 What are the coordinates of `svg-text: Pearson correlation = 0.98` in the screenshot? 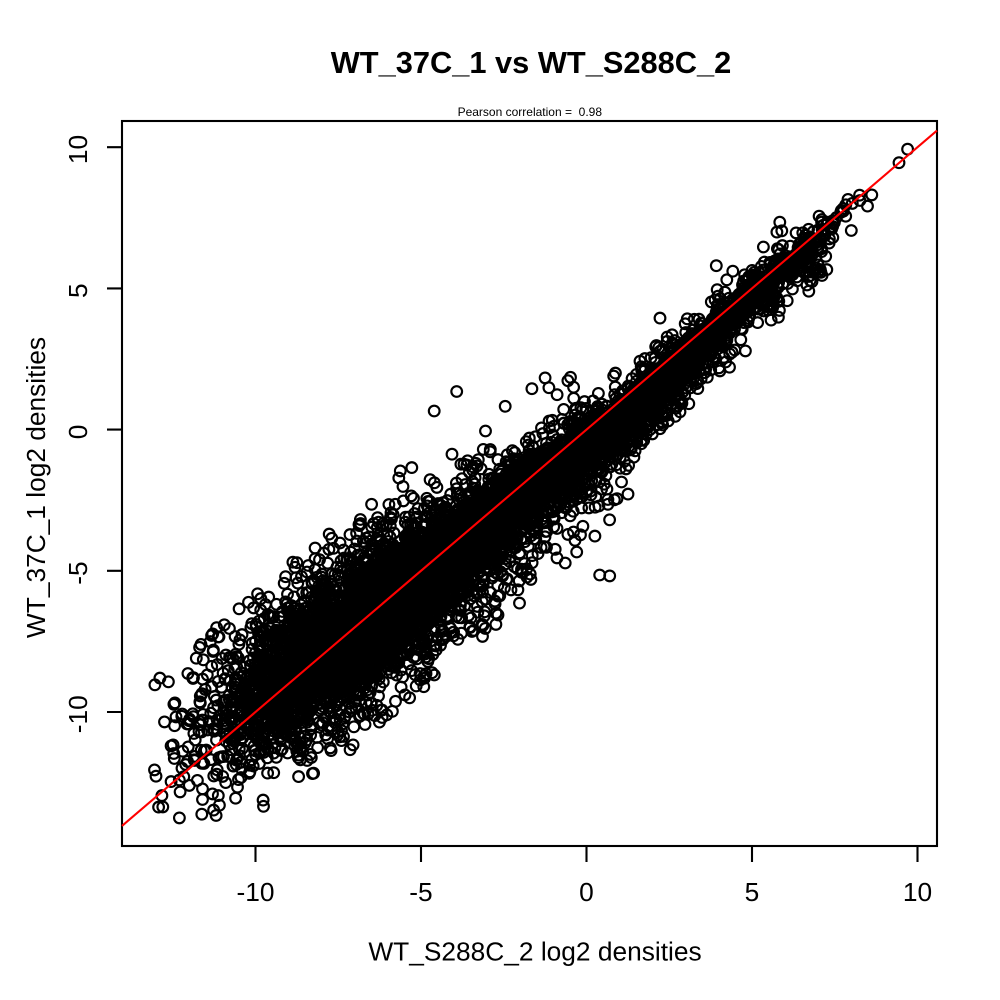 It's located at (530, 112).